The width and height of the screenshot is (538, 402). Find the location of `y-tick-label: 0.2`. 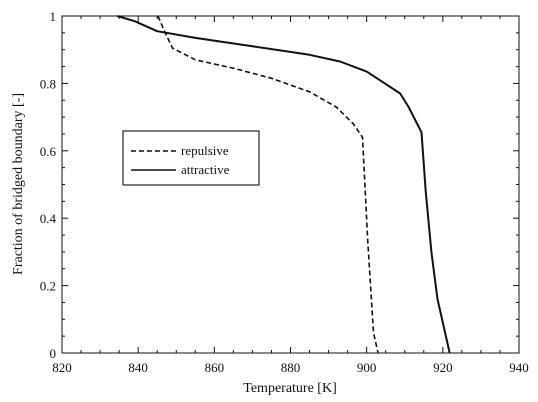

y-tick-label: 0.2 is located at coordinates (48, 286).